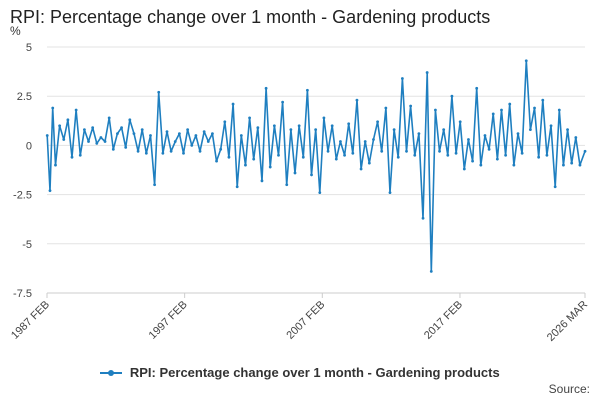 The width and height of the screenshot is (600, 400). What do you see at coordinates (21, 162) in the screenshot?
I see `y-axis: % 5 2.5 0 -2.5 -5 -7.5` at bounding box center [21, 162].